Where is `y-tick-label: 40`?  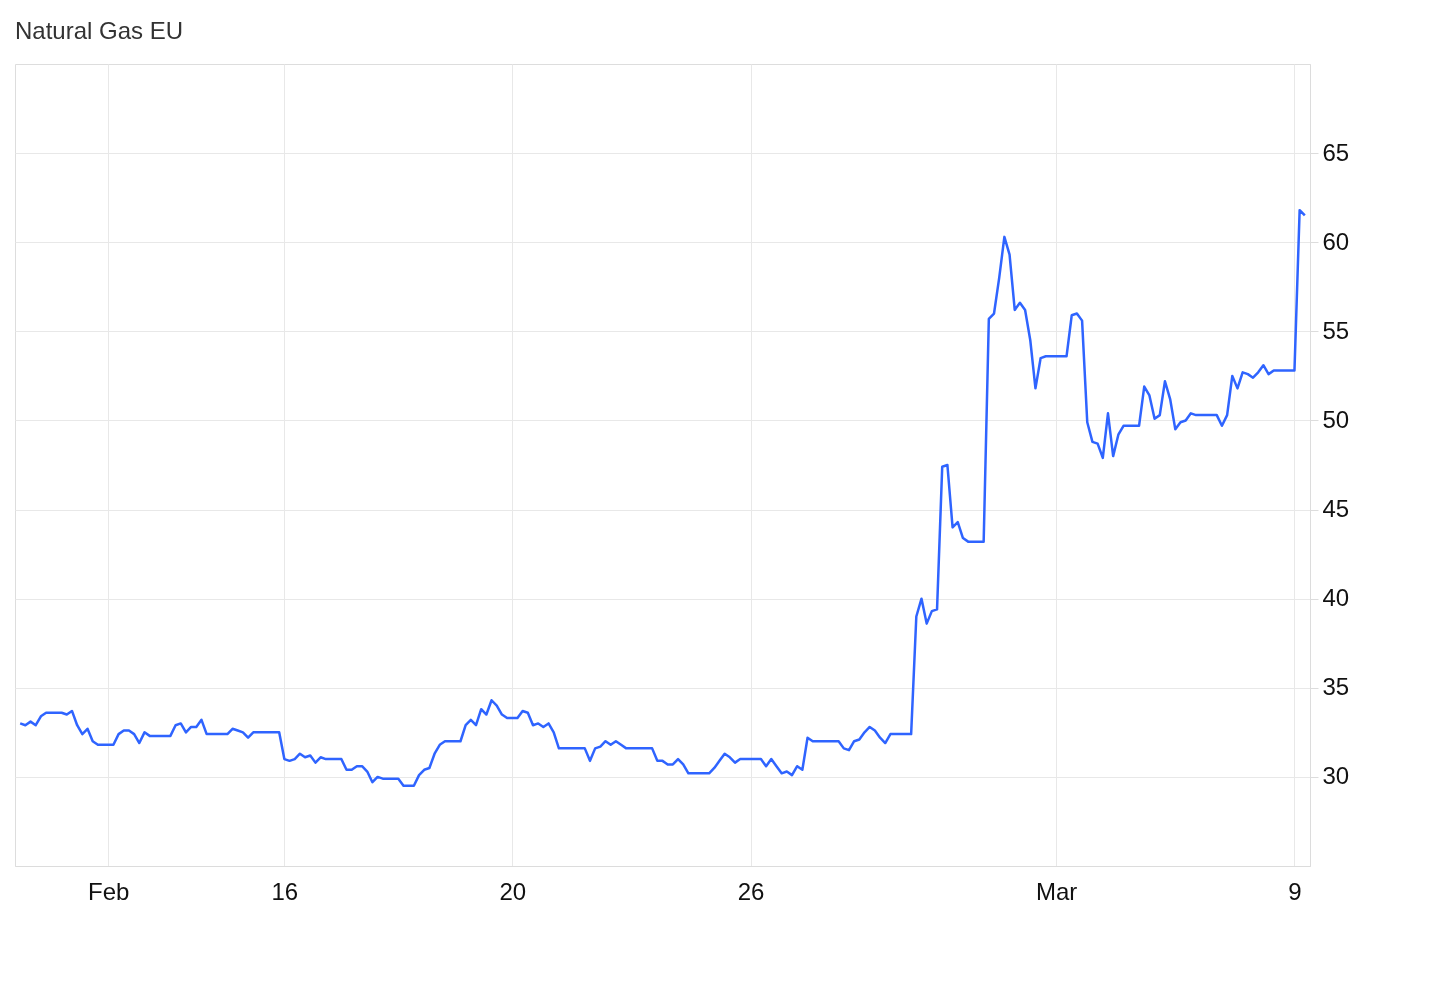
y-tick-label: 40 is located at coordinates (1336, 598).